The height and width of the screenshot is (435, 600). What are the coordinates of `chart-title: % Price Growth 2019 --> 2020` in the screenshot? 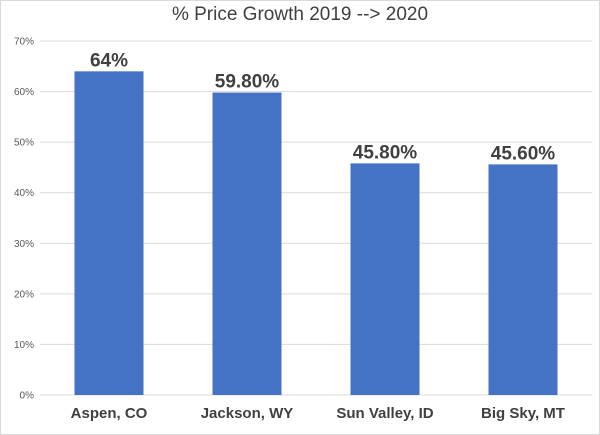 It's located at (300, 14).